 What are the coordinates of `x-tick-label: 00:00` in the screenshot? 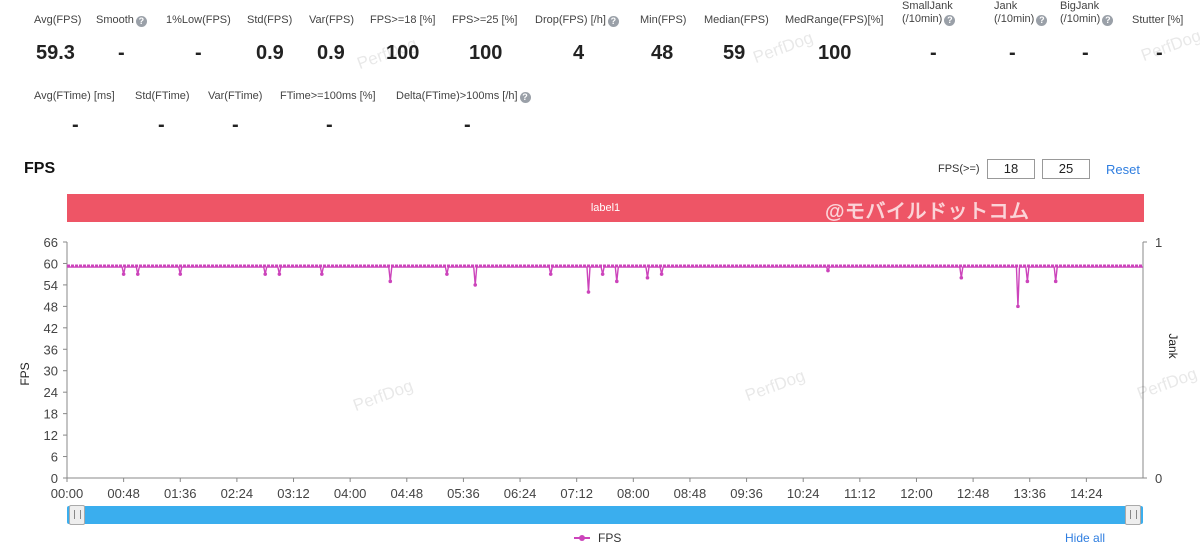 It's located at (67, 493).